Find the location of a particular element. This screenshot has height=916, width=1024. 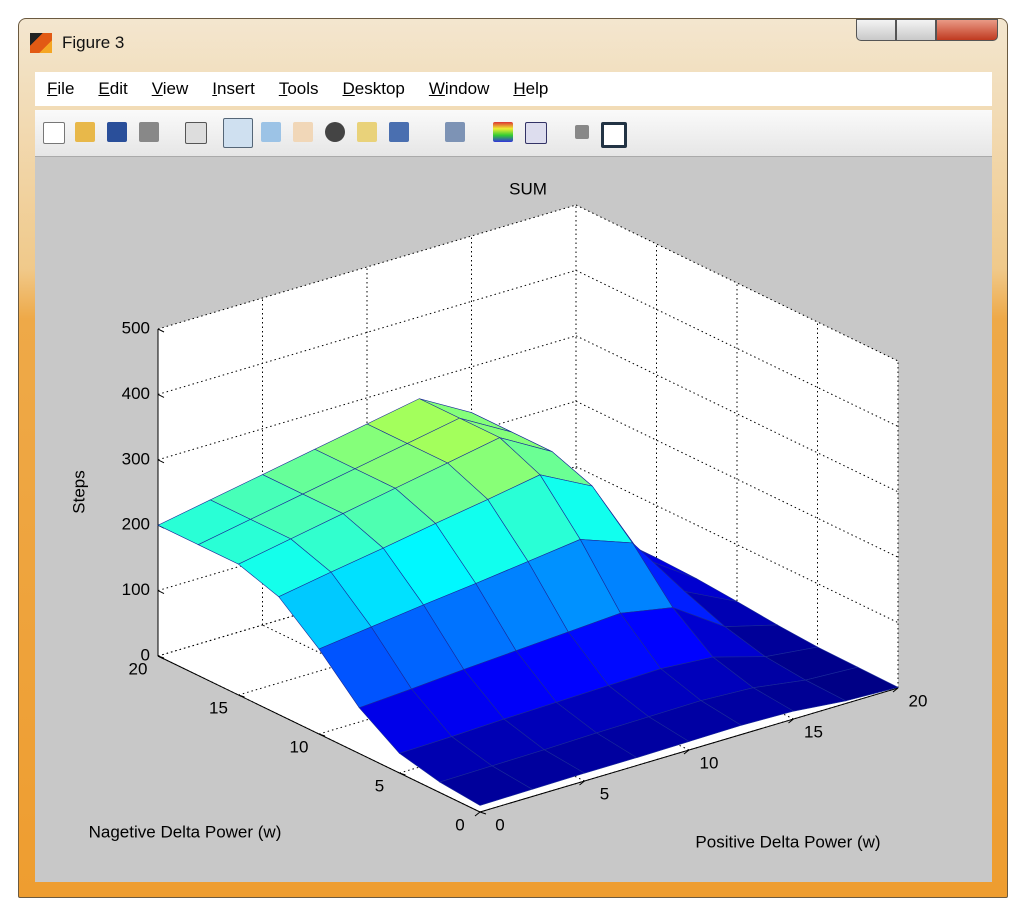

y-tick-label: 15 is located at coordinates (218, 707).